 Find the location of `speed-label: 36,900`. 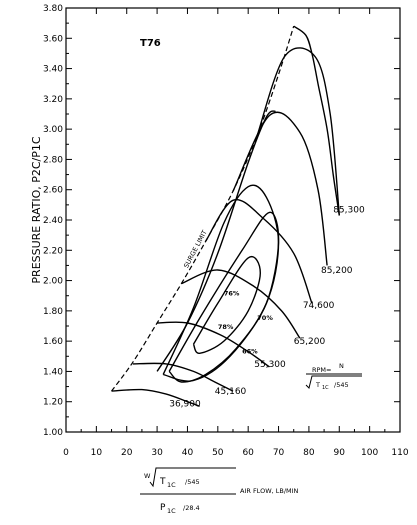

speed-label: 36,900 is located at coordinates (185, 404).